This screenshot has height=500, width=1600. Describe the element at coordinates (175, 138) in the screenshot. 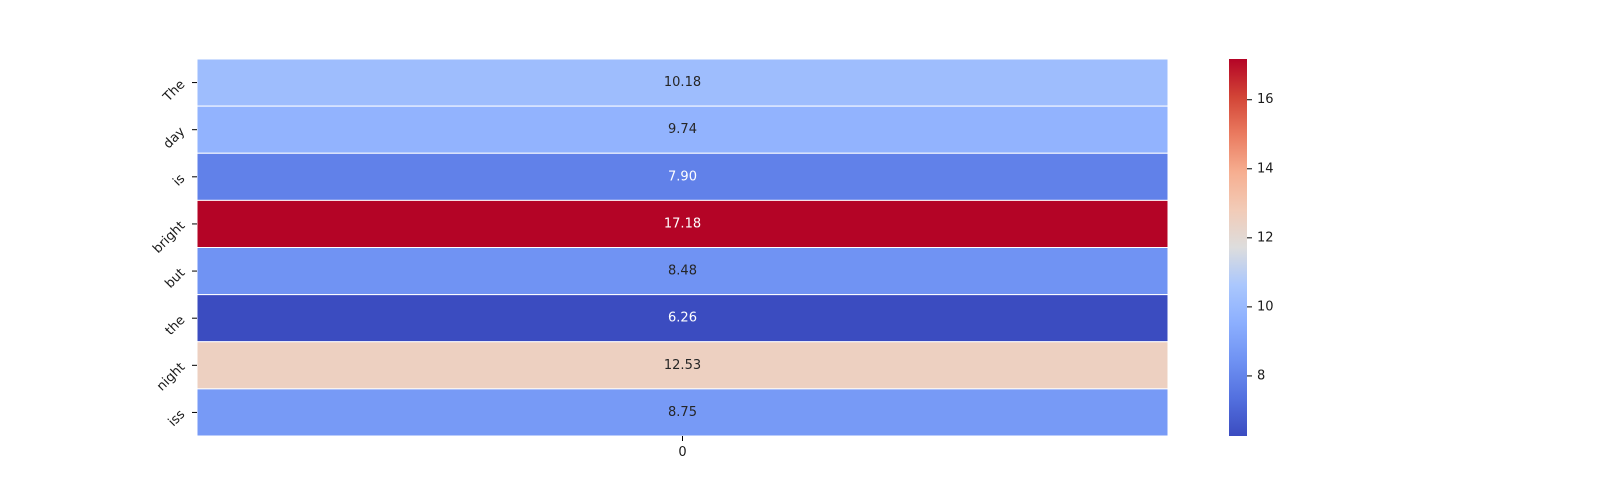

I see `y-tick-label-1: day` at that location.